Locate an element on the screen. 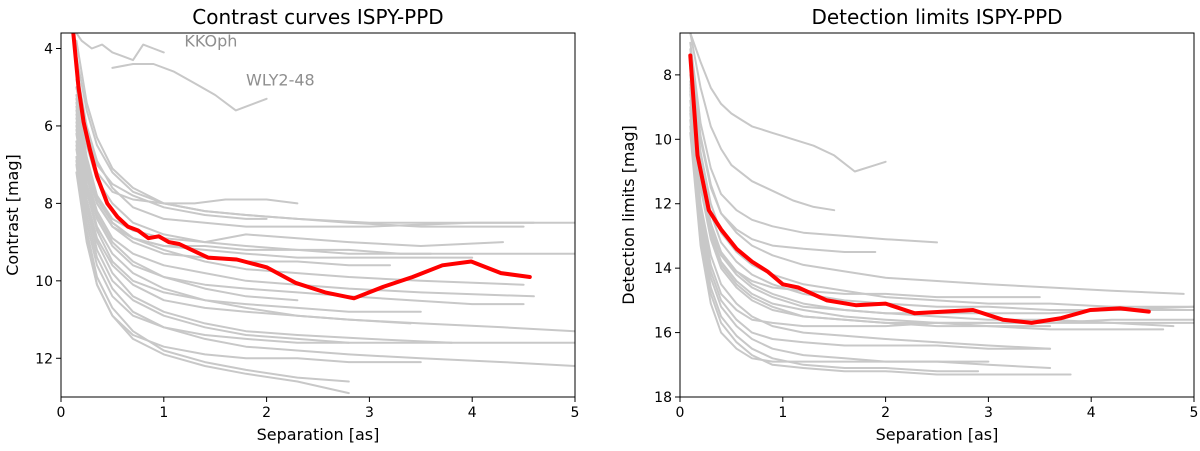 Image resolution: width=1200 pixels, height=451 pixels. y-axis-label: Contrast [mag] is located at coordinates (12, 214).